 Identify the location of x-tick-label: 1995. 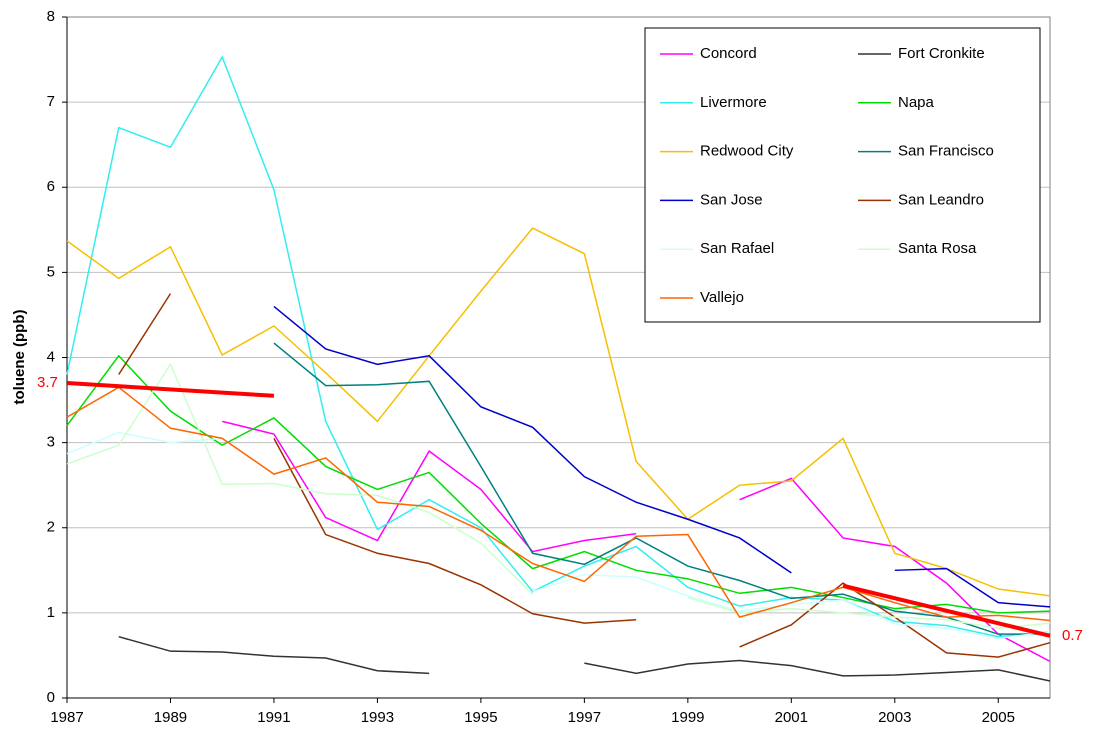
(480, 717).